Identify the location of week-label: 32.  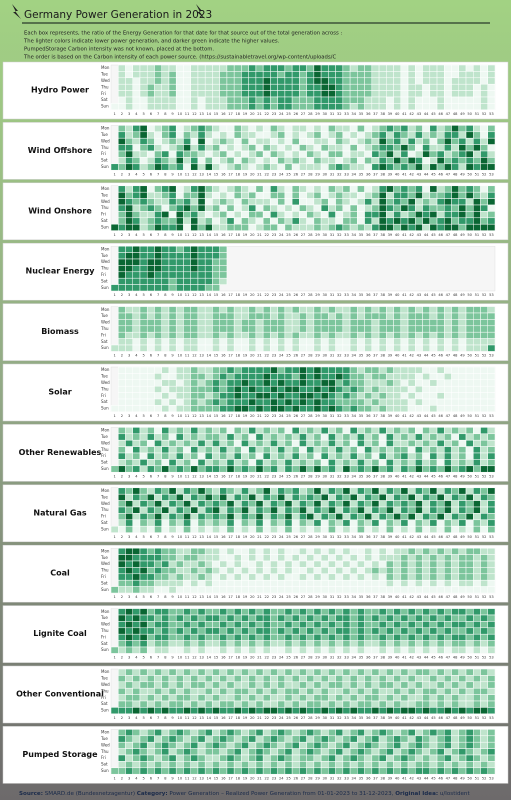
(339, 476).